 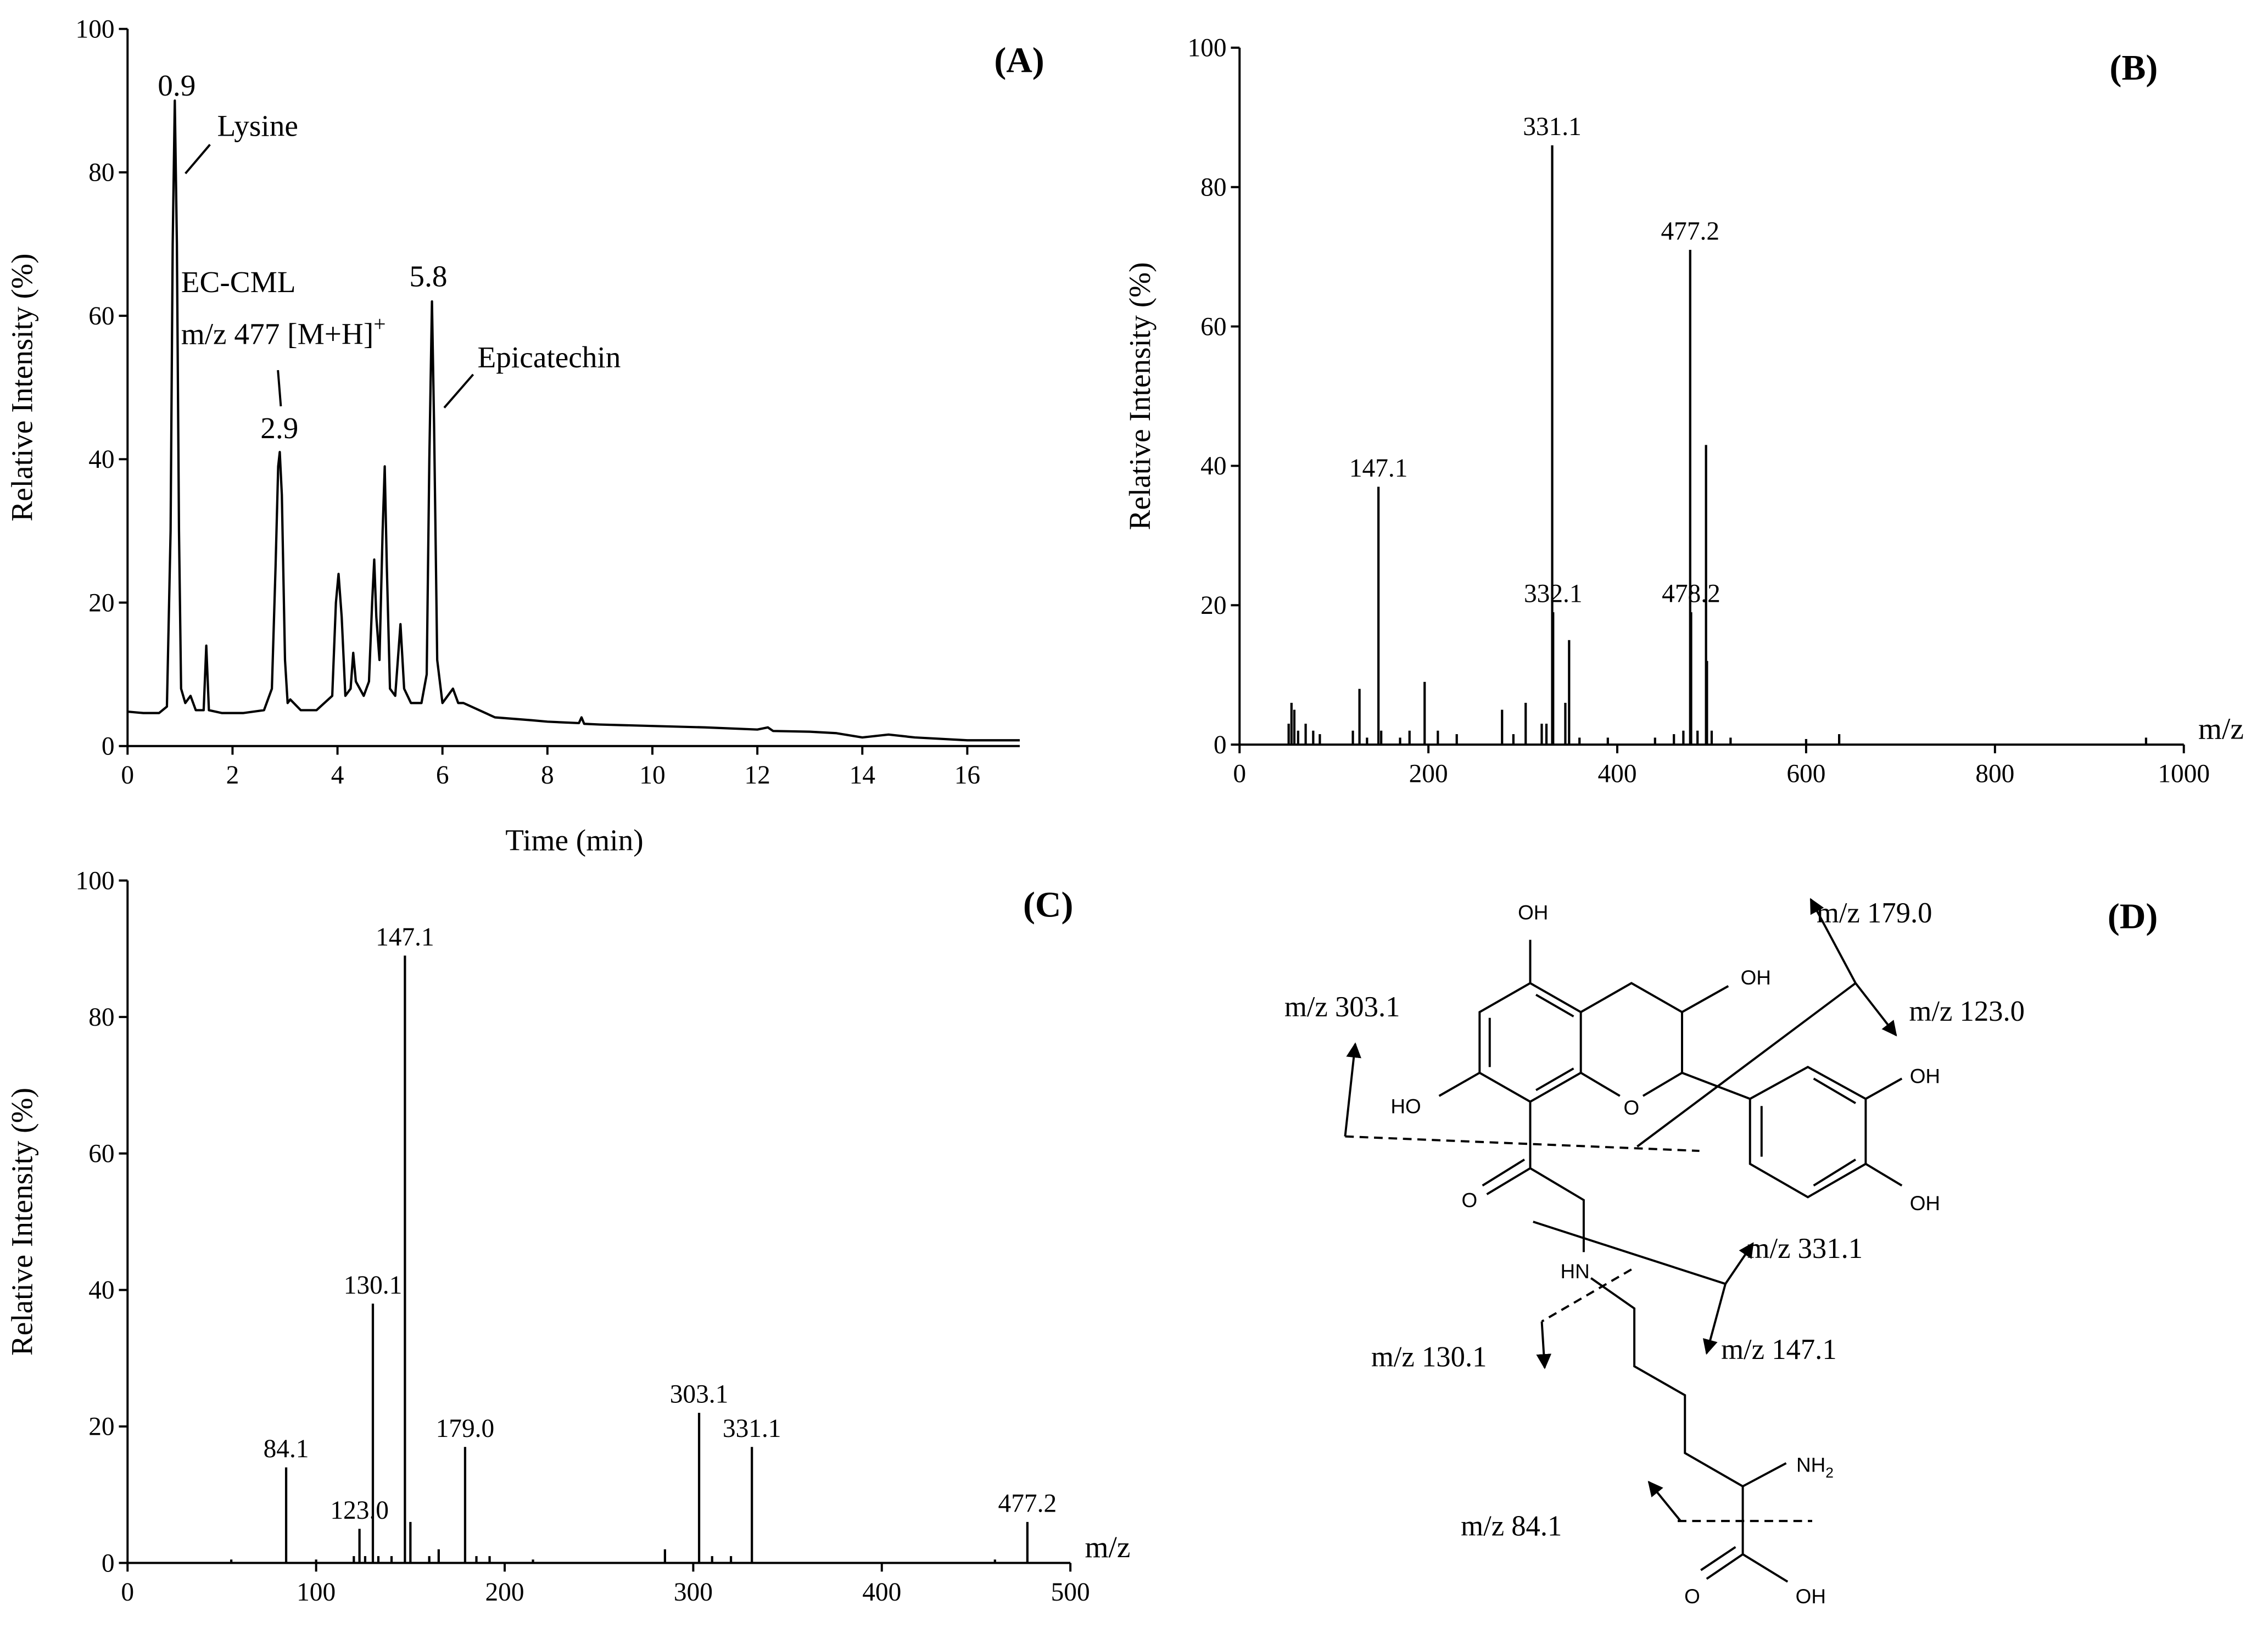 I want to click on x-tick-label: 8, so click(x=547, y=775).